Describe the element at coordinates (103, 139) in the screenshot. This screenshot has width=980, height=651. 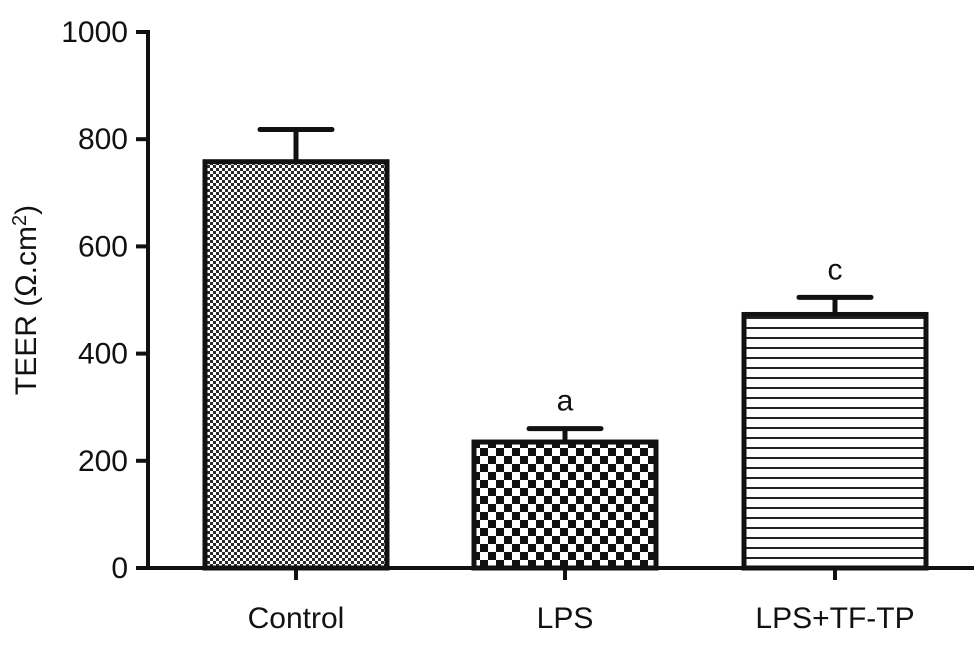
I see `y-tick-label: 800` at that location.